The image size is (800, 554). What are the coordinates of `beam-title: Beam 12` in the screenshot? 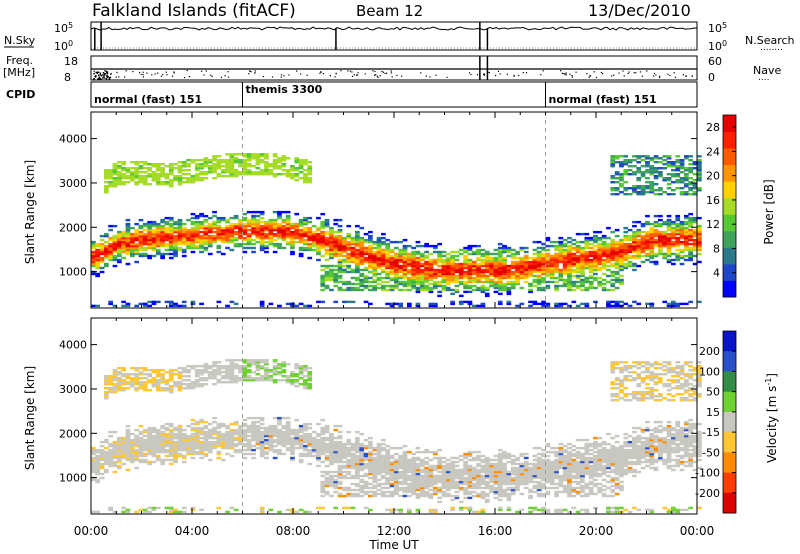 It's located at (389, 11).